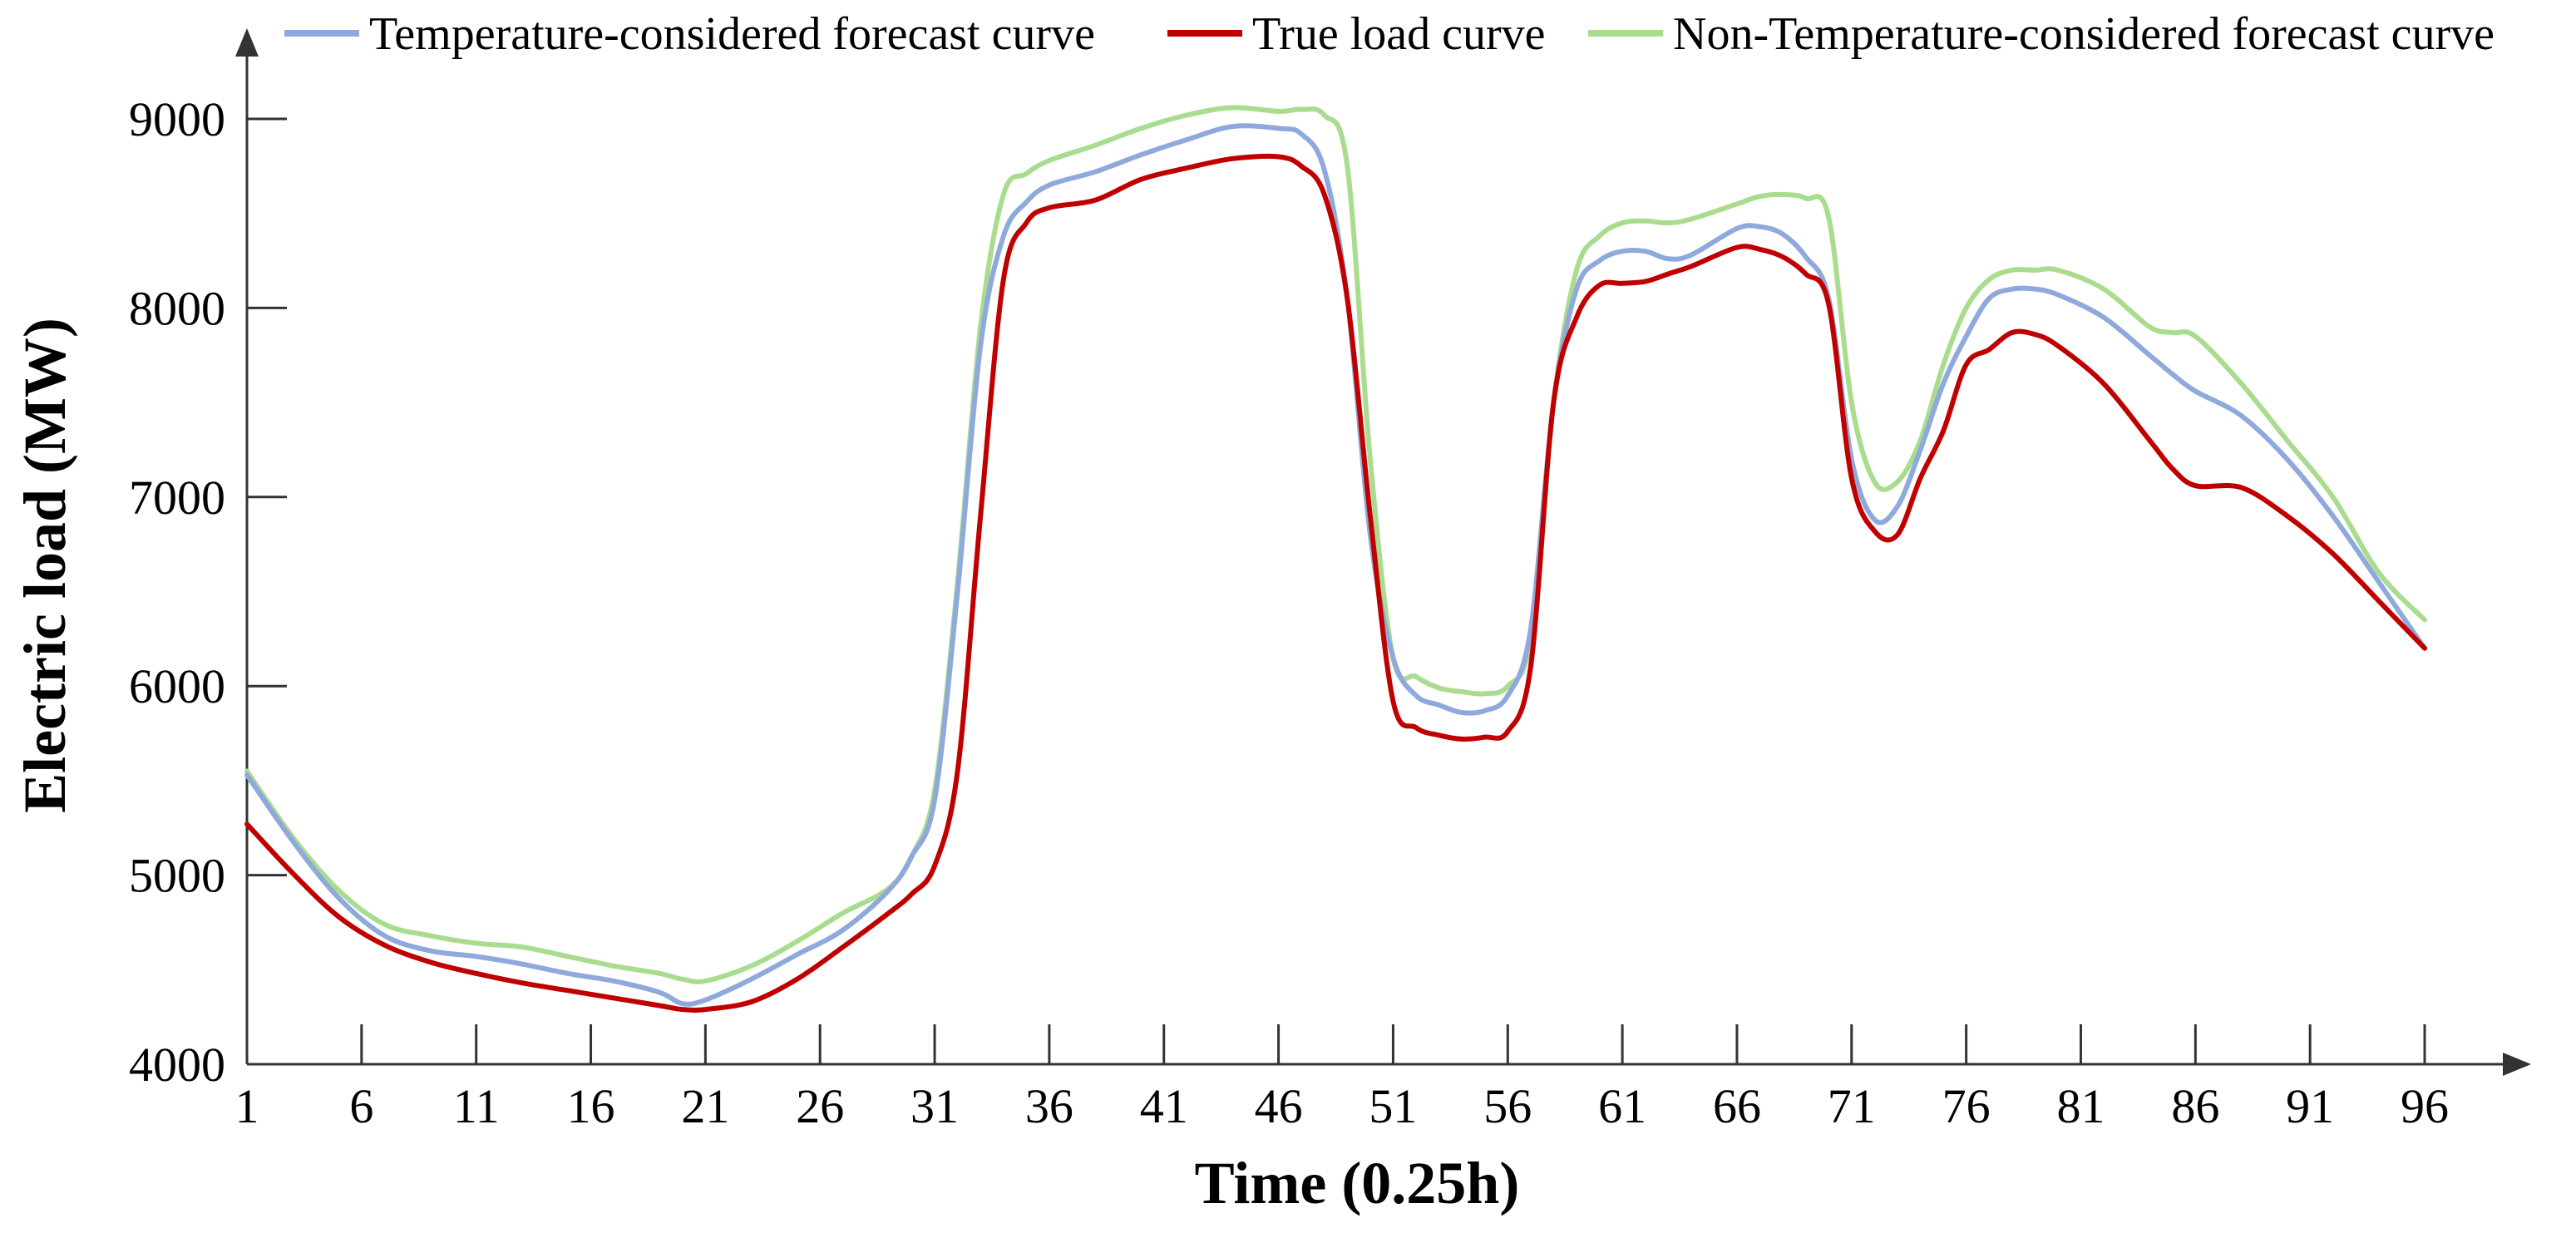  I want to click on x-tick-label: 71, so click(1852, 1106).